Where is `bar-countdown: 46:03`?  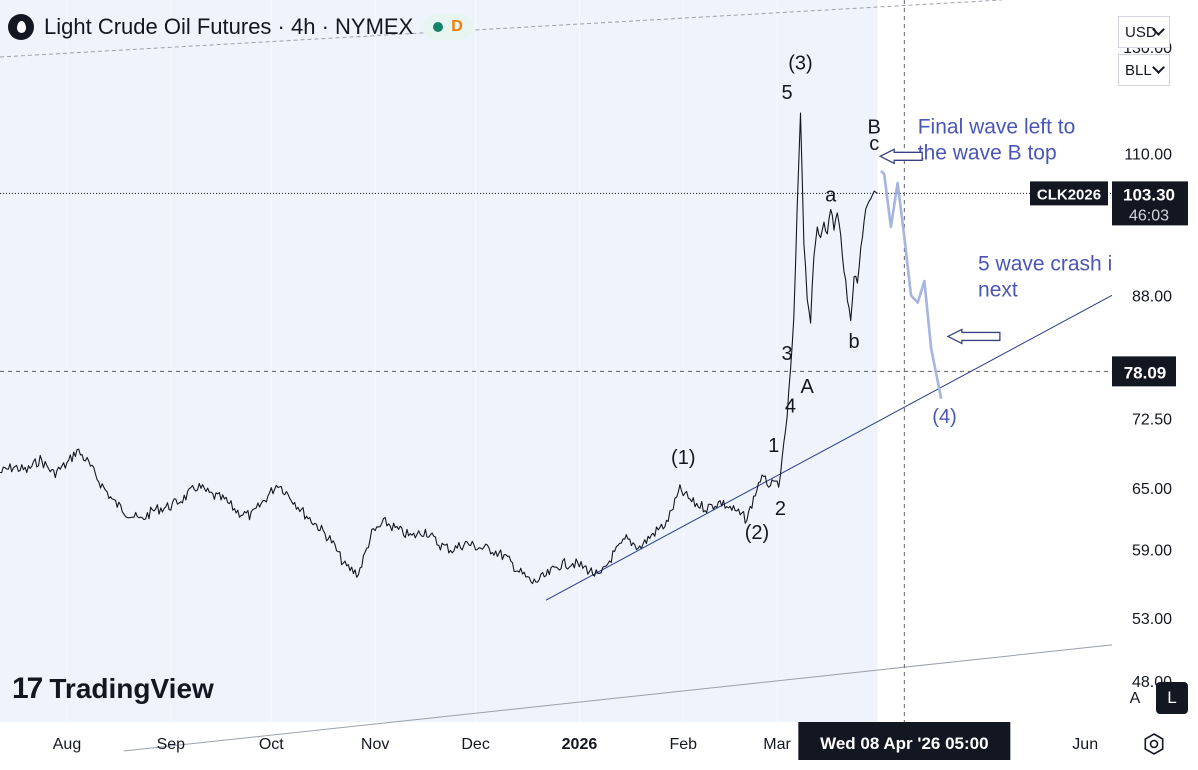
bar-countdown: 46:03 is located at coordinates (1149, 215).